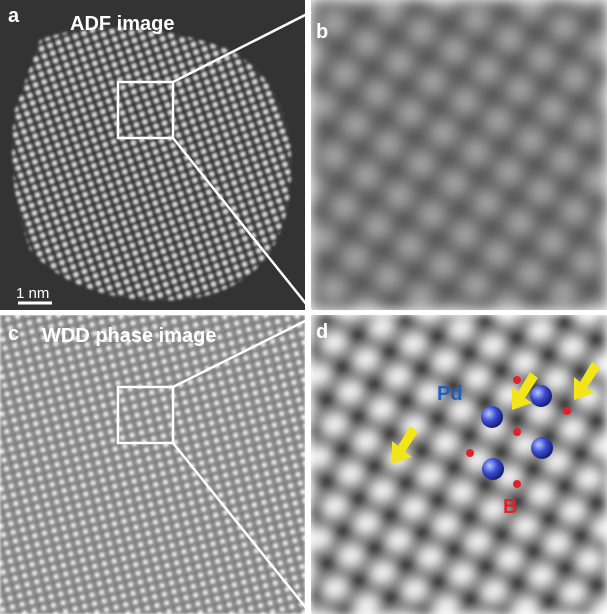 Image resolution: width=607 pixels, height=614 pixels. What do you see at coordinates (129, 336) in the screenshot?
I see `panel-title: WDD phase image` at bounding box center [129, 336].